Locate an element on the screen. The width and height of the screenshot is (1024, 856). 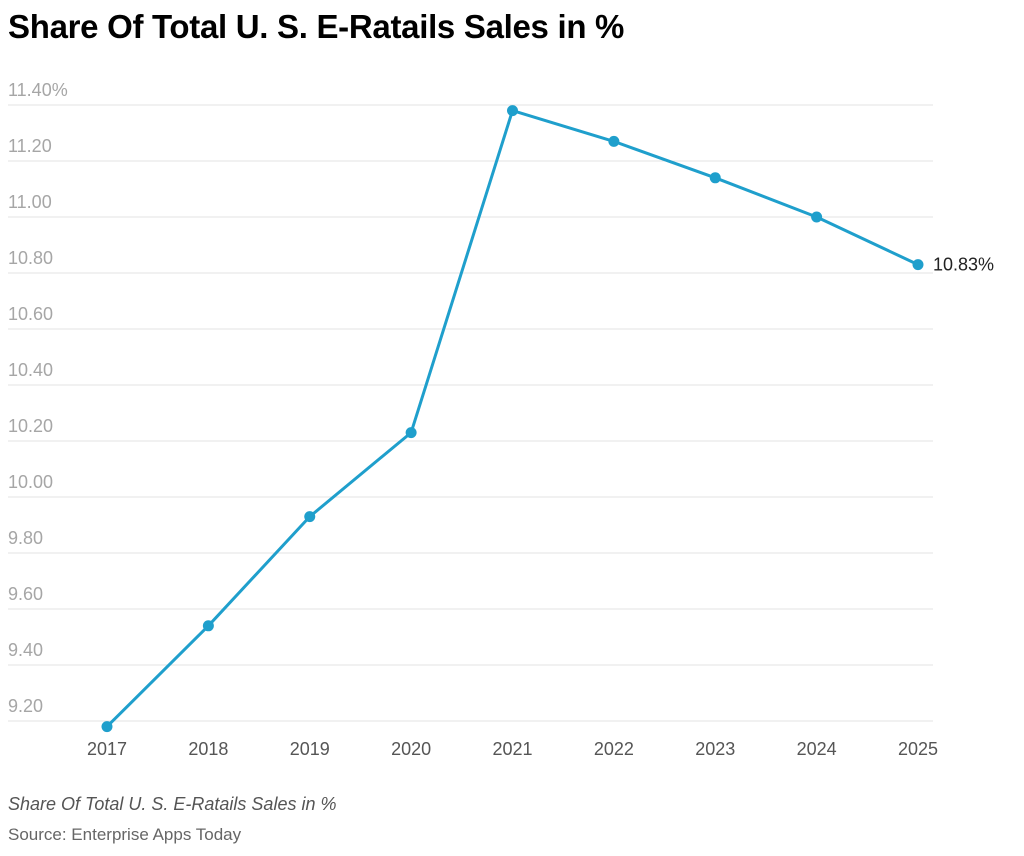
y-tick-label: 11.20 is located at coordinates (30, 146).